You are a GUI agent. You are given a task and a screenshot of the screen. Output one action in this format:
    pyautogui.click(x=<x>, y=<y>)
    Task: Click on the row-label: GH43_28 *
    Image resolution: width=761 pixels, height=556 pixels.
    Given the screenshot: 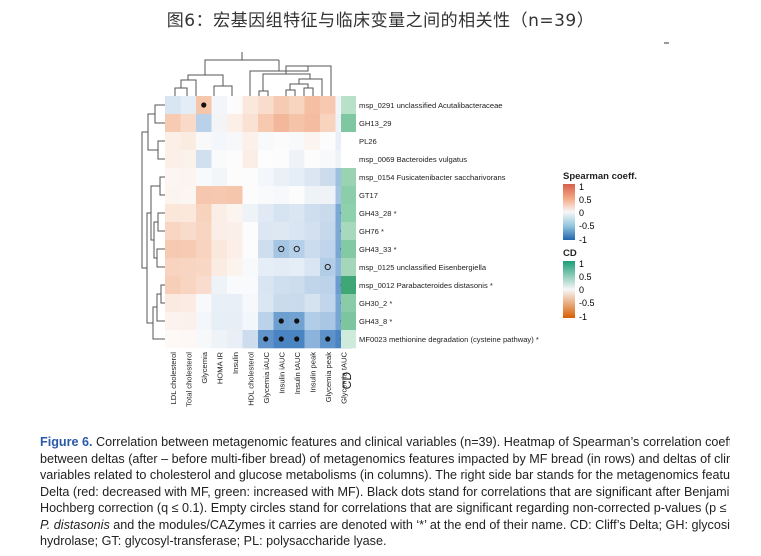 What is the action you would take?
    pyautogui.click(x=378, y=213)
    